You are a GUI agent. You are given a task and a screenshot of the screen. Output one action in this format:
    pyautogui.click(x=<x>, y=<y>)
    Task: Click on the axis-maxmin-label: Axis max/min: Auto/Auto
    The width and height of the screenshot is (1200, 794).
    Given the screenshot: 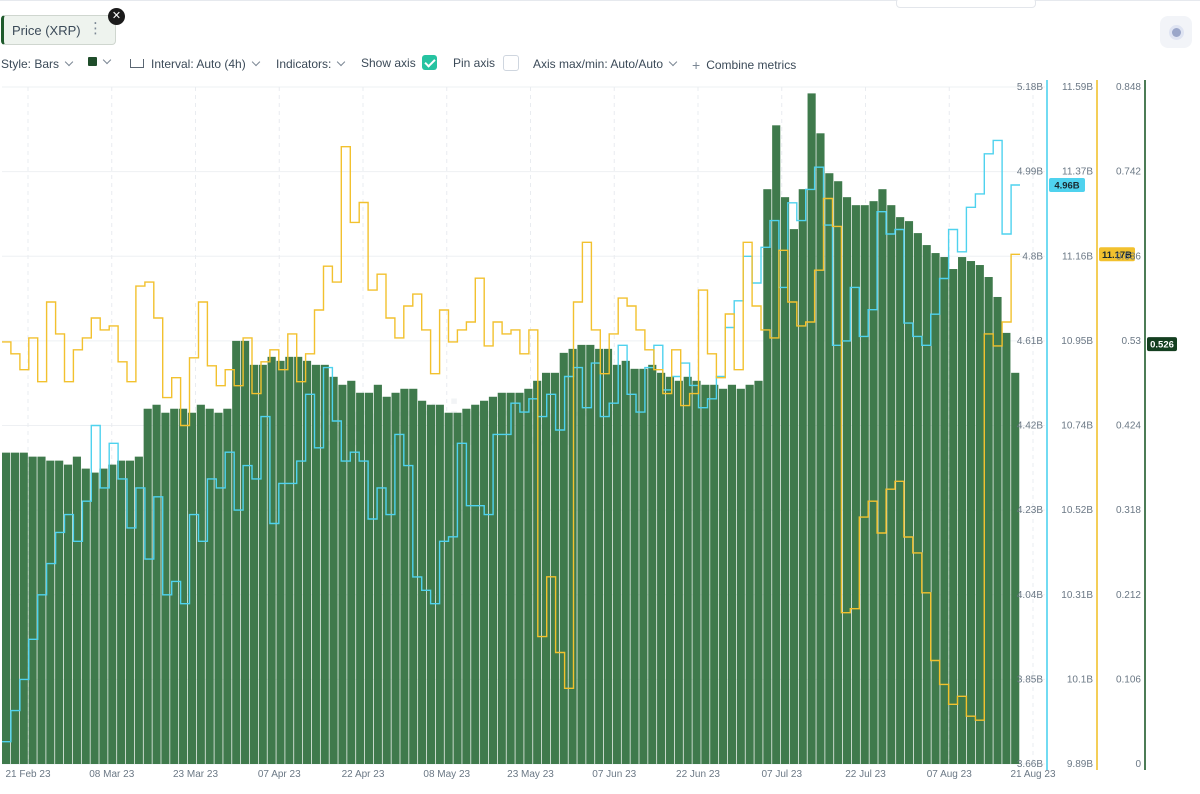 What is the action you would take?
    pyautogui.click(x=598, y=64)
    